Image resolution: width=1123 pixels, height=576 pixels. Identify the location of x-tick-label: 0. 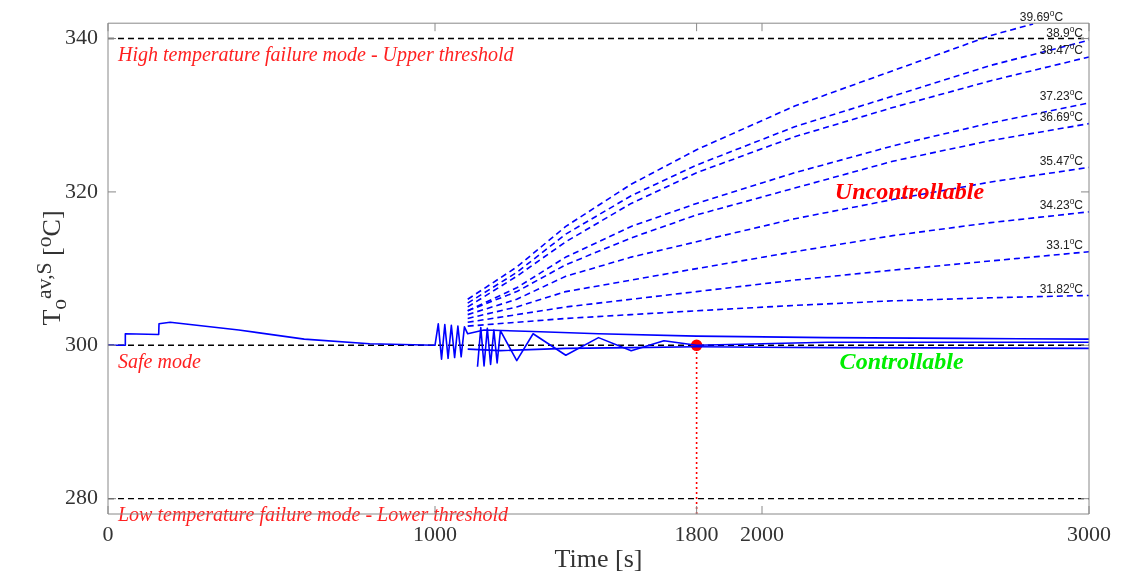
(108, 533).